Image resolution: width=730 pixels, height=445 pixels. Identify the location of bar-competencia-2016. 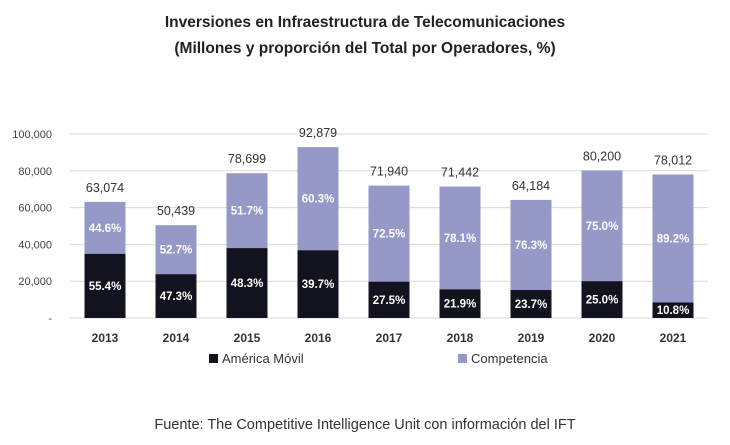
(318, 199).